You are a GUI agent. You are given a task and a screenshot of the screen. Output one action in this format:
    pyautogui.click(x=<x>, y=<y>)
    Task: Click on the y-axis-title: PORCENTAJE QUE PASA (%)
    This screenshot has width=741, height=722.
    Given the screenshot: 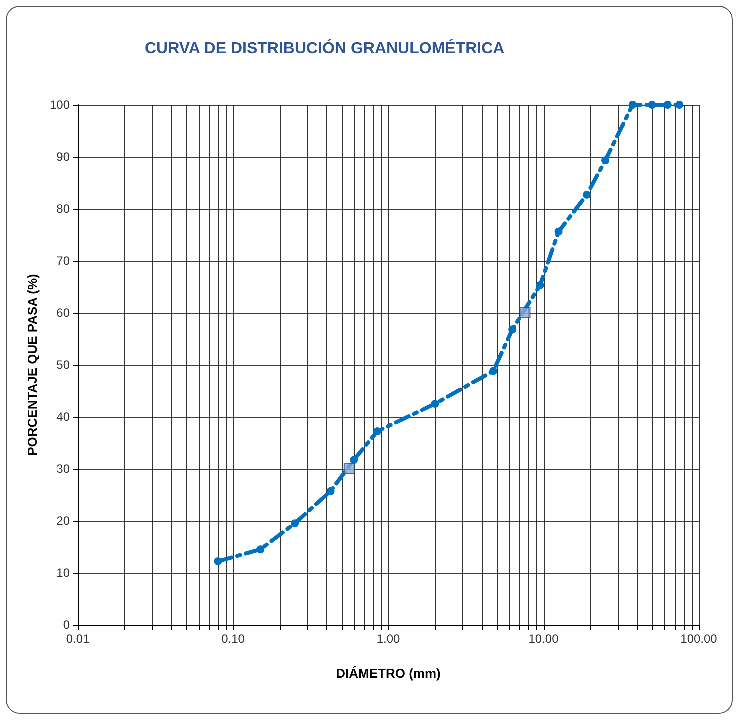 What is the action you would take?
    pyautogui.click(x=32, y=365)
    